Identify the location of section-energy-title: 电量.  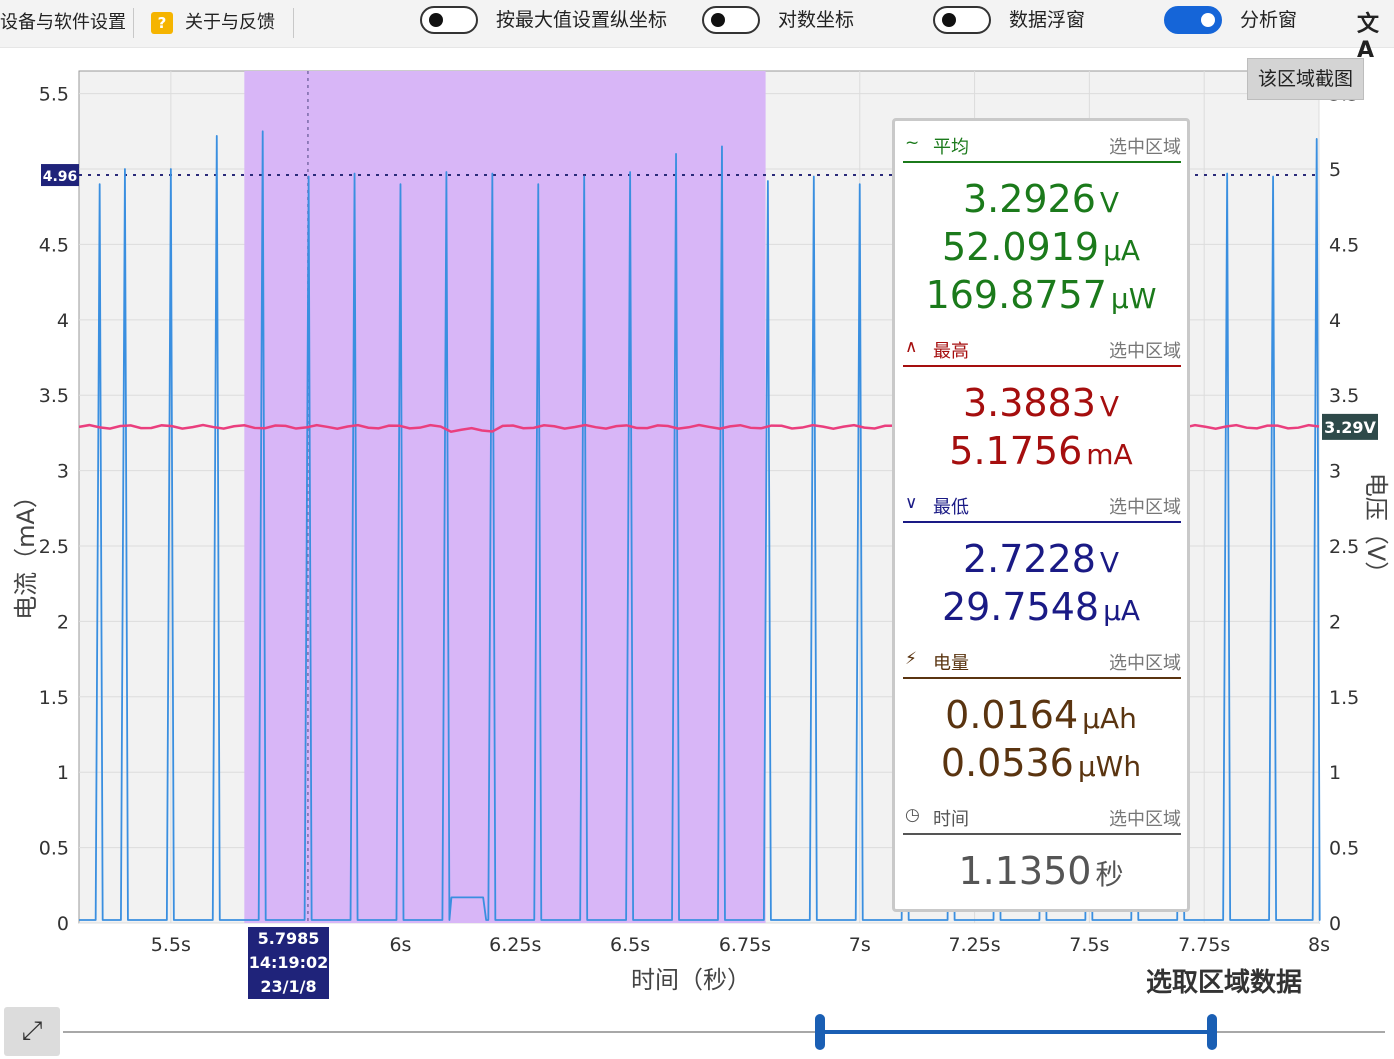
(951, 663).